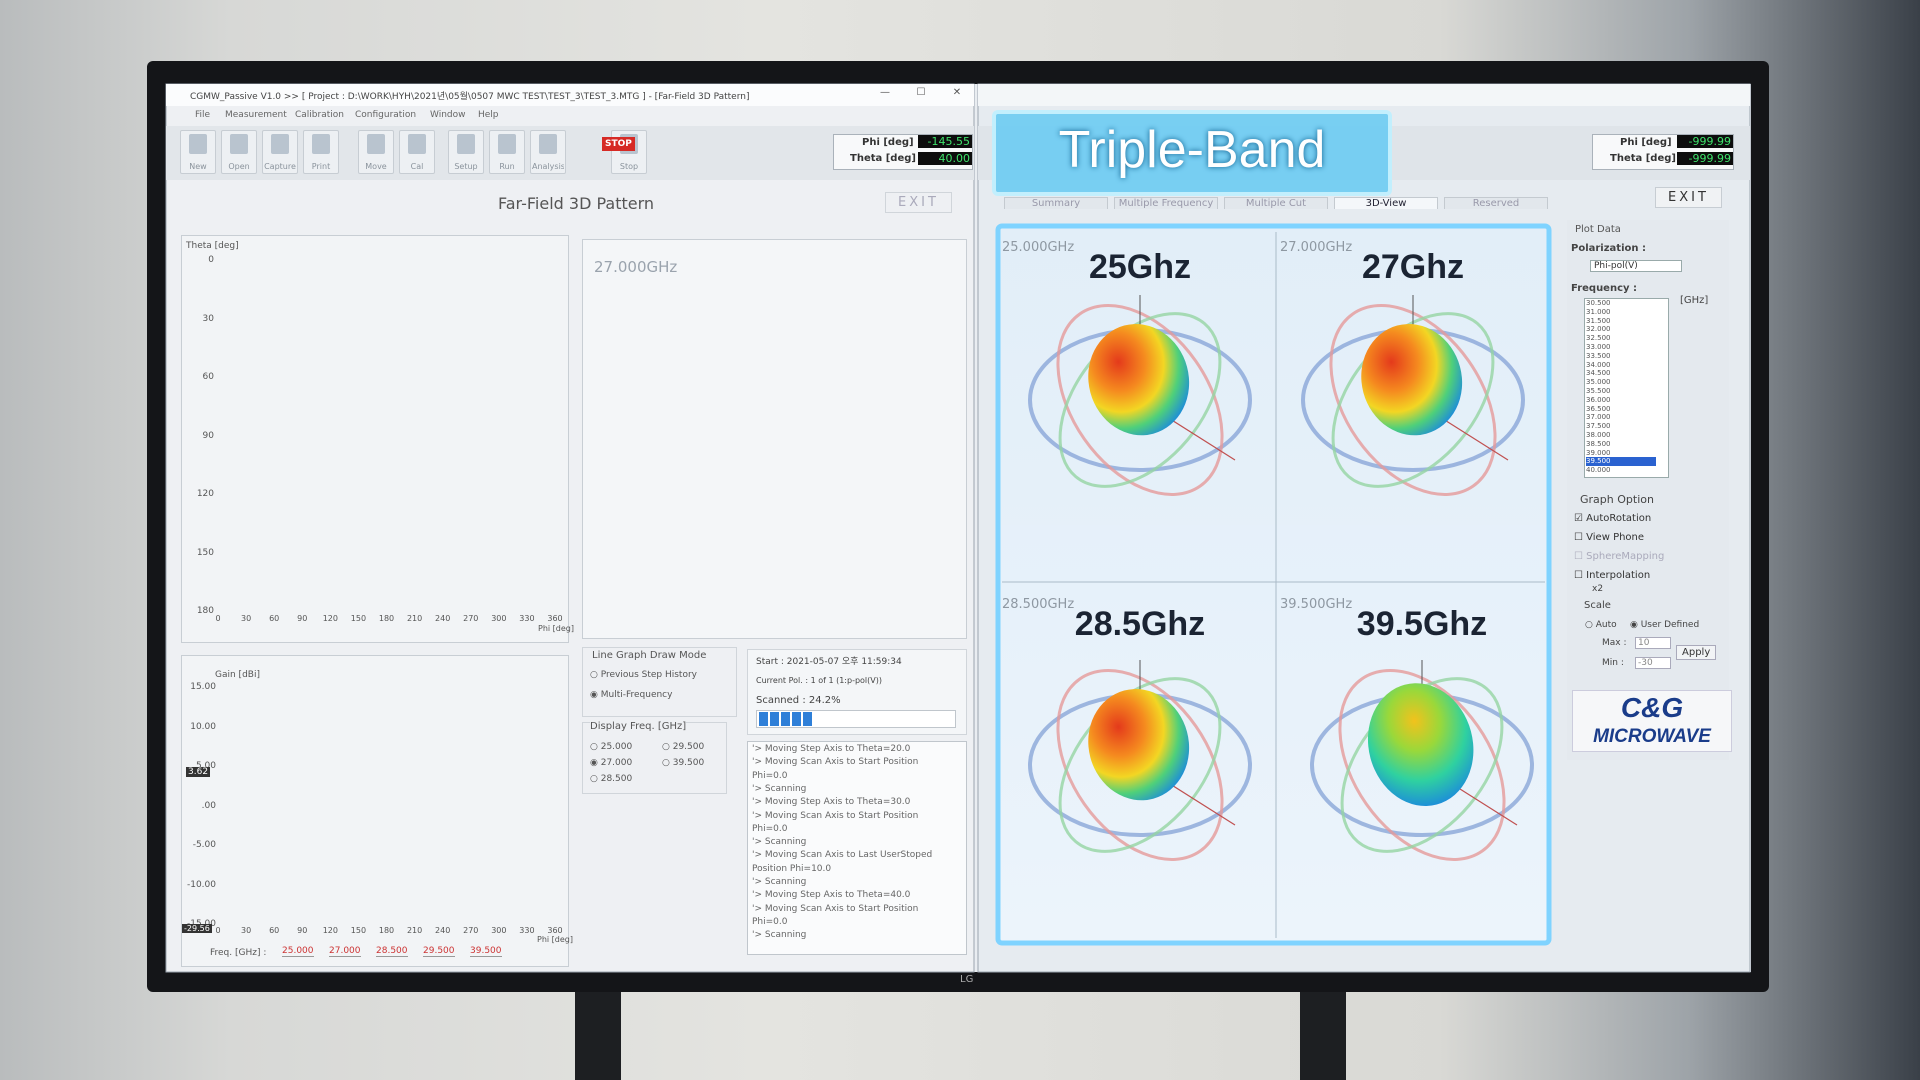  I want to click on radio-option: ◉ User Defined, so click(1665, 625).